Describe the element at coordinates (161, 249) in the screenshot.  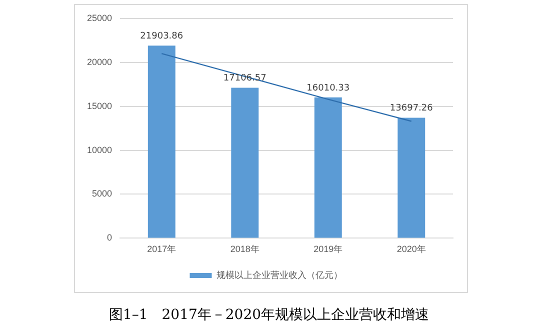
I see `x-tick-label: 2017年` at that location.